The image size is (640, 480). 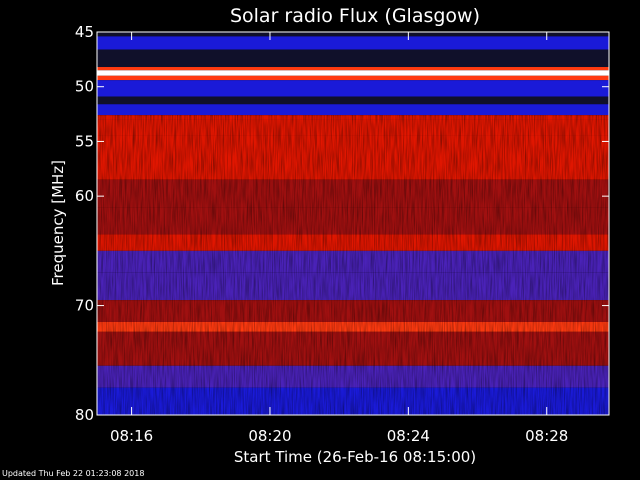 I want to click on y-tick-label-1: 50, so click(x=84, y=87).